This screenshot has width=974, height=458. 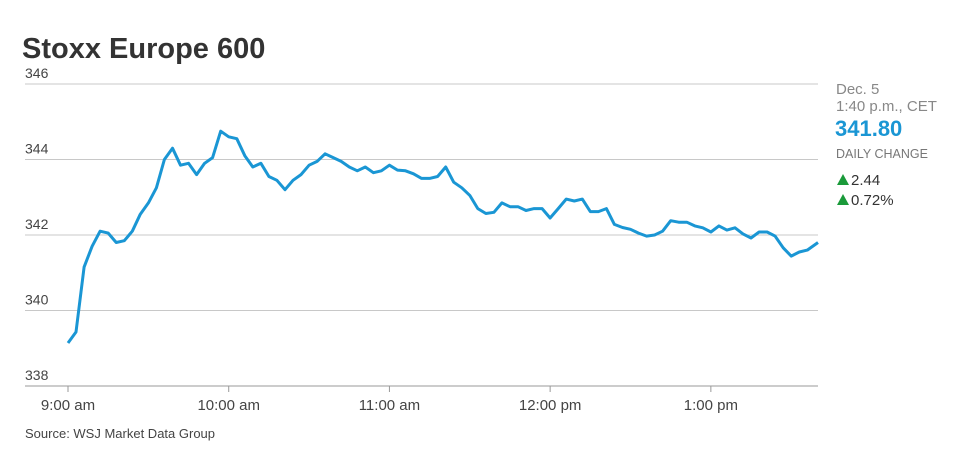 What do you see at coordinates (37, 73) in the screenshot?
I see `y-tick-label: 346` at bounding box center [37, 73].